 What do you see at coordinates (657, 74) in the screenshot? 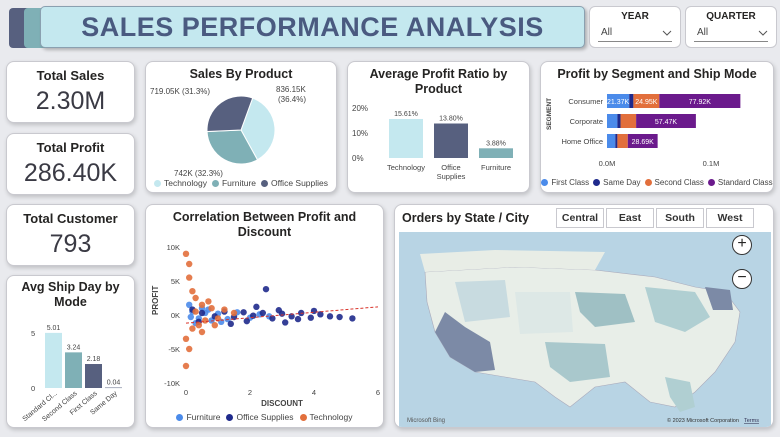
I see `segment-profit-title: Profit by Segment and Ship Mode` at bounding box center [657, 74].